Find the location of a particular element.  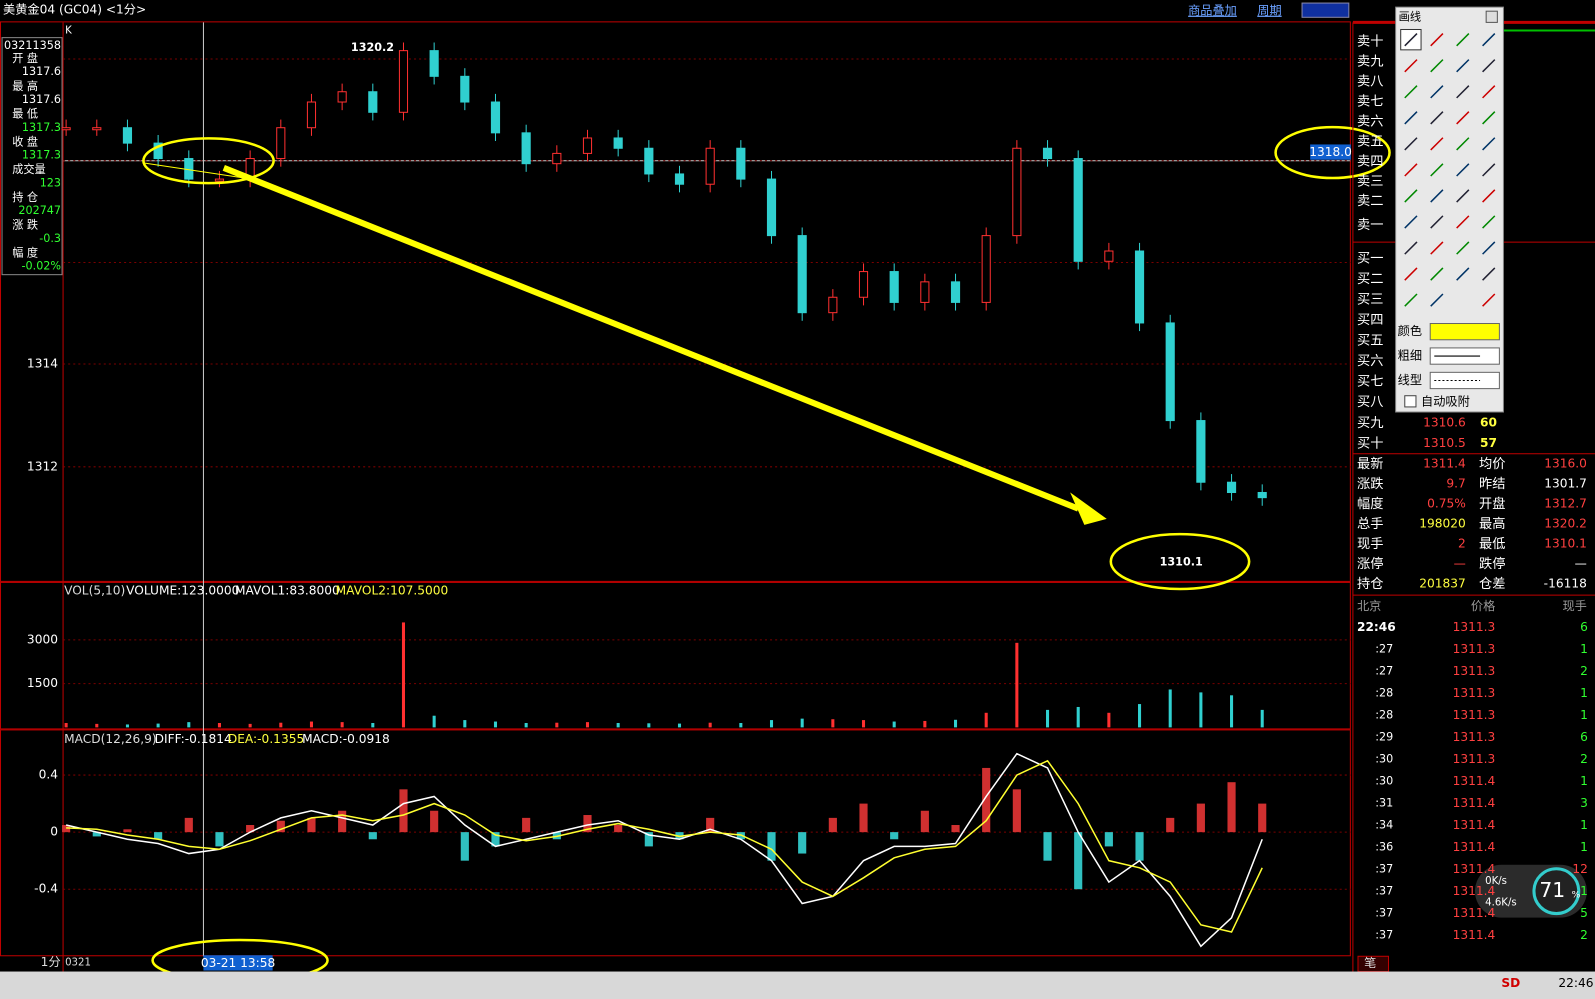

period: 1分 is located at coordinates (51, 962).